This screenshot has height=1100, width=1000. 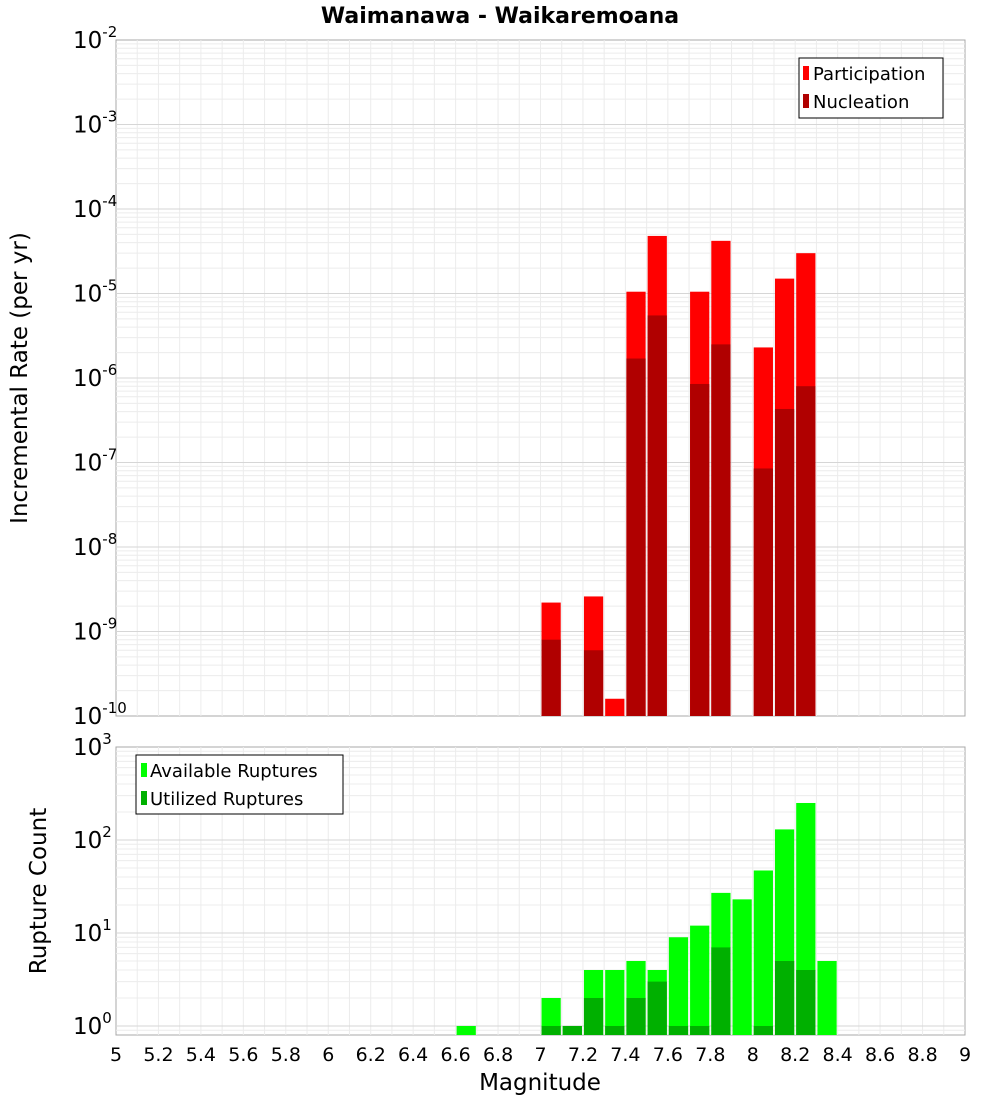 What do you see at coordinates (678, 475) in the screenshot?
I see `top-bars` at bounding box center [678, 475].